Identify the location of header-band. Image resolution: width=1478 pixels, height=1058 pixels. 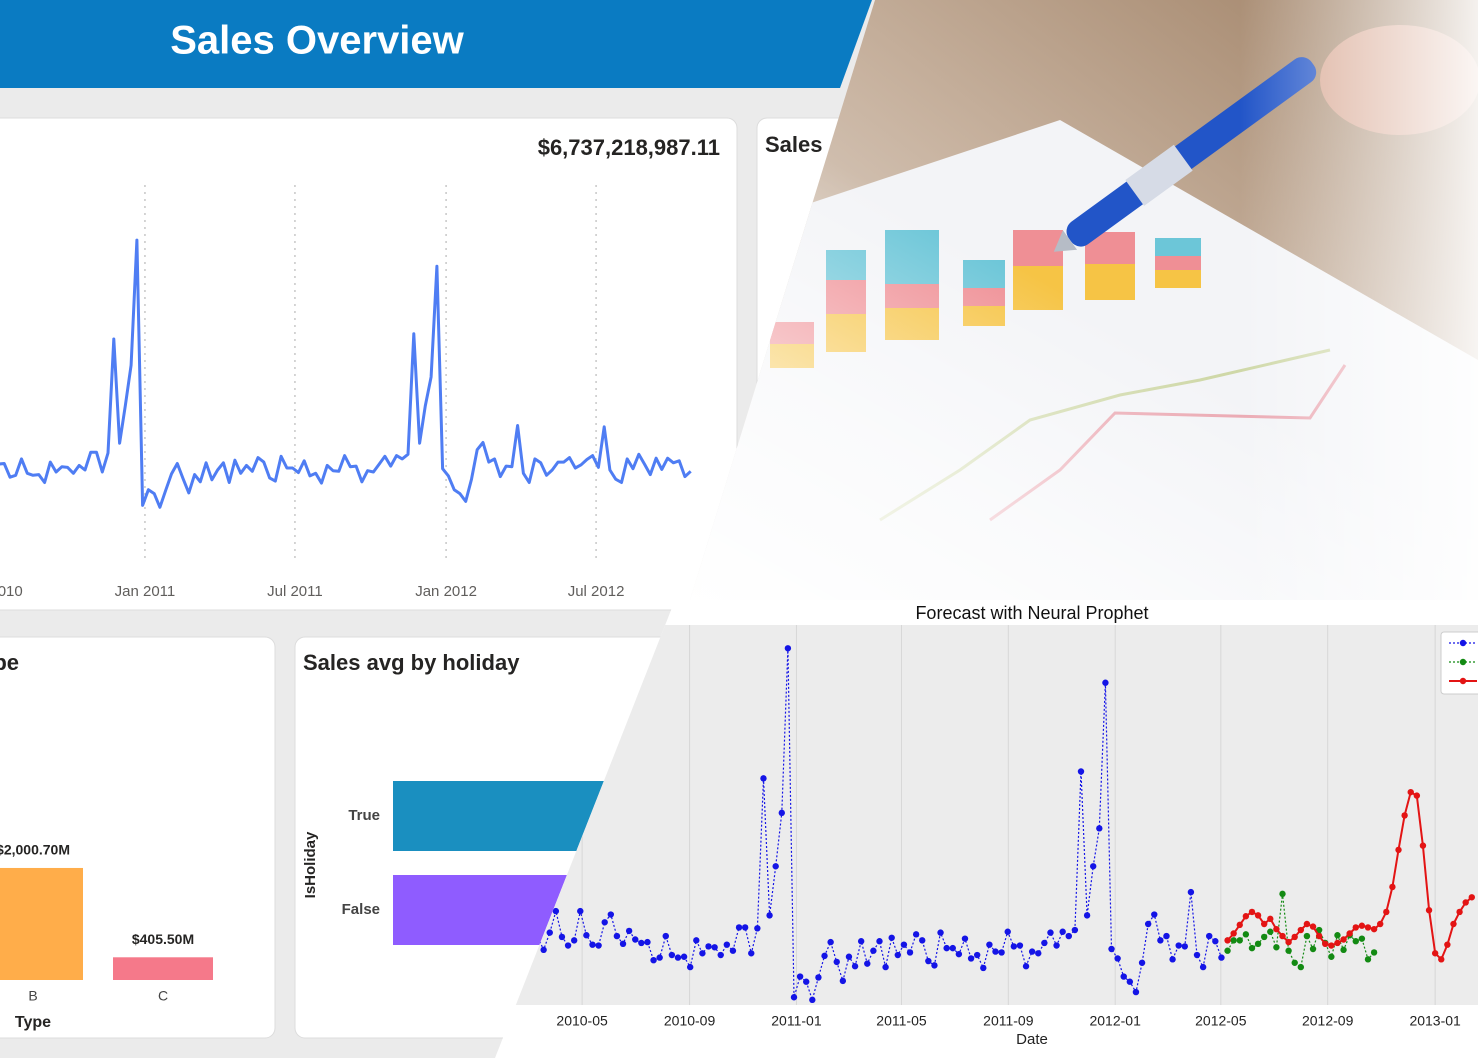
(436, 44).